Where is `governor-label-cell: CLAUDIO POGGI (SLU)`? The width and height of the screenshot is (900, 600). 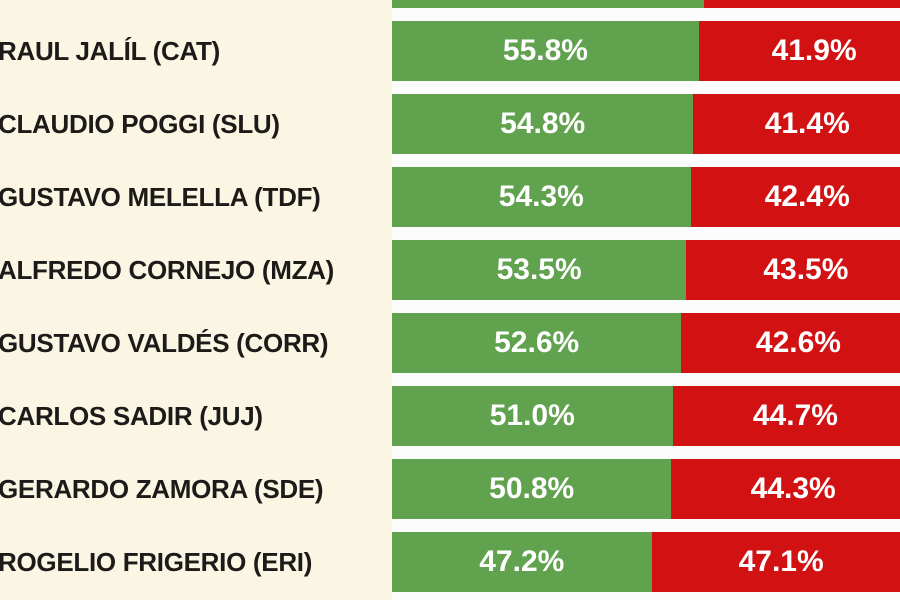
governor-label-cell: CLAUDIO POGGI (SLU) is located at coordinates (196, 124).